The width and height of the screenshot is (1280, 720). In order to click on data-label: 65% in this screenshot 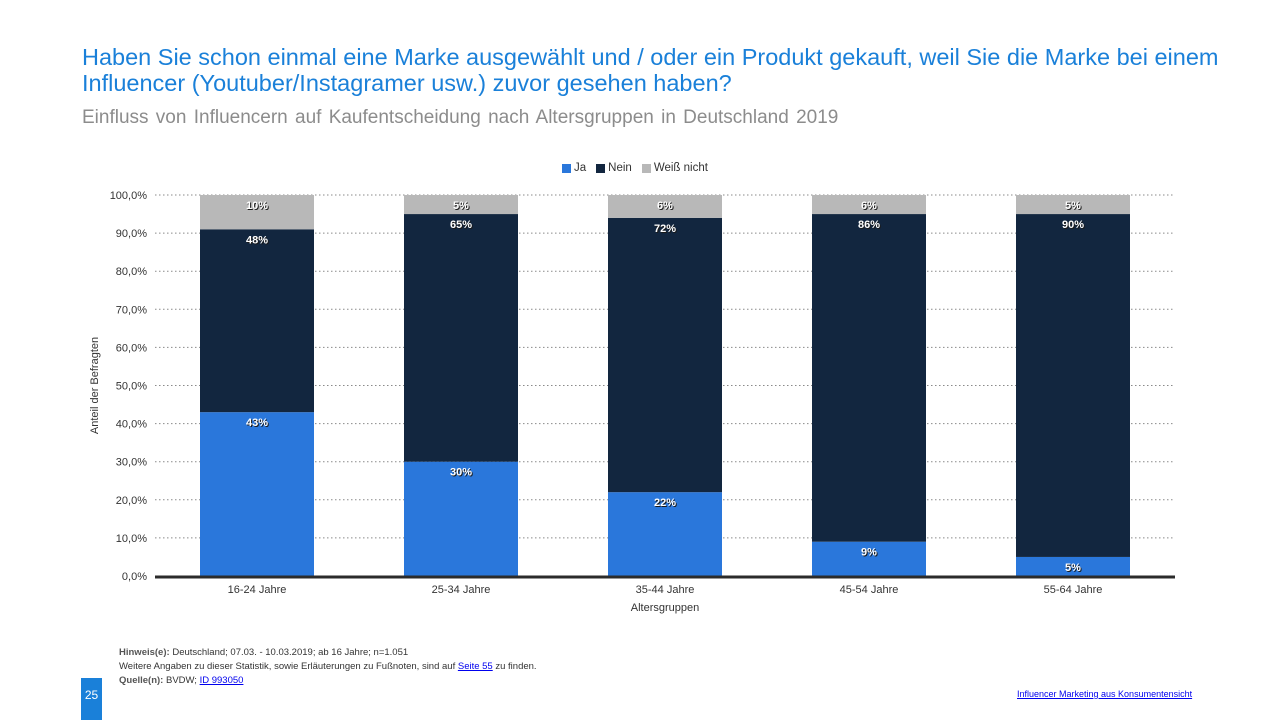, I will do `click(461, 225)`.